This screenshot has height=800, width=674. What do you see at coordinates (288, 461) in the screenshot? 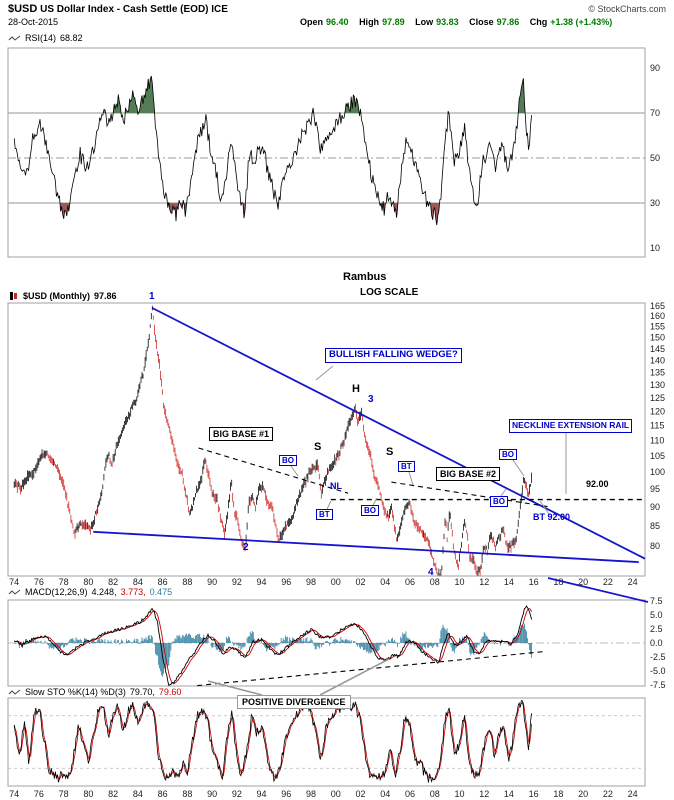
I see `label-bo-1: BO` at bounding box center [288, 461].